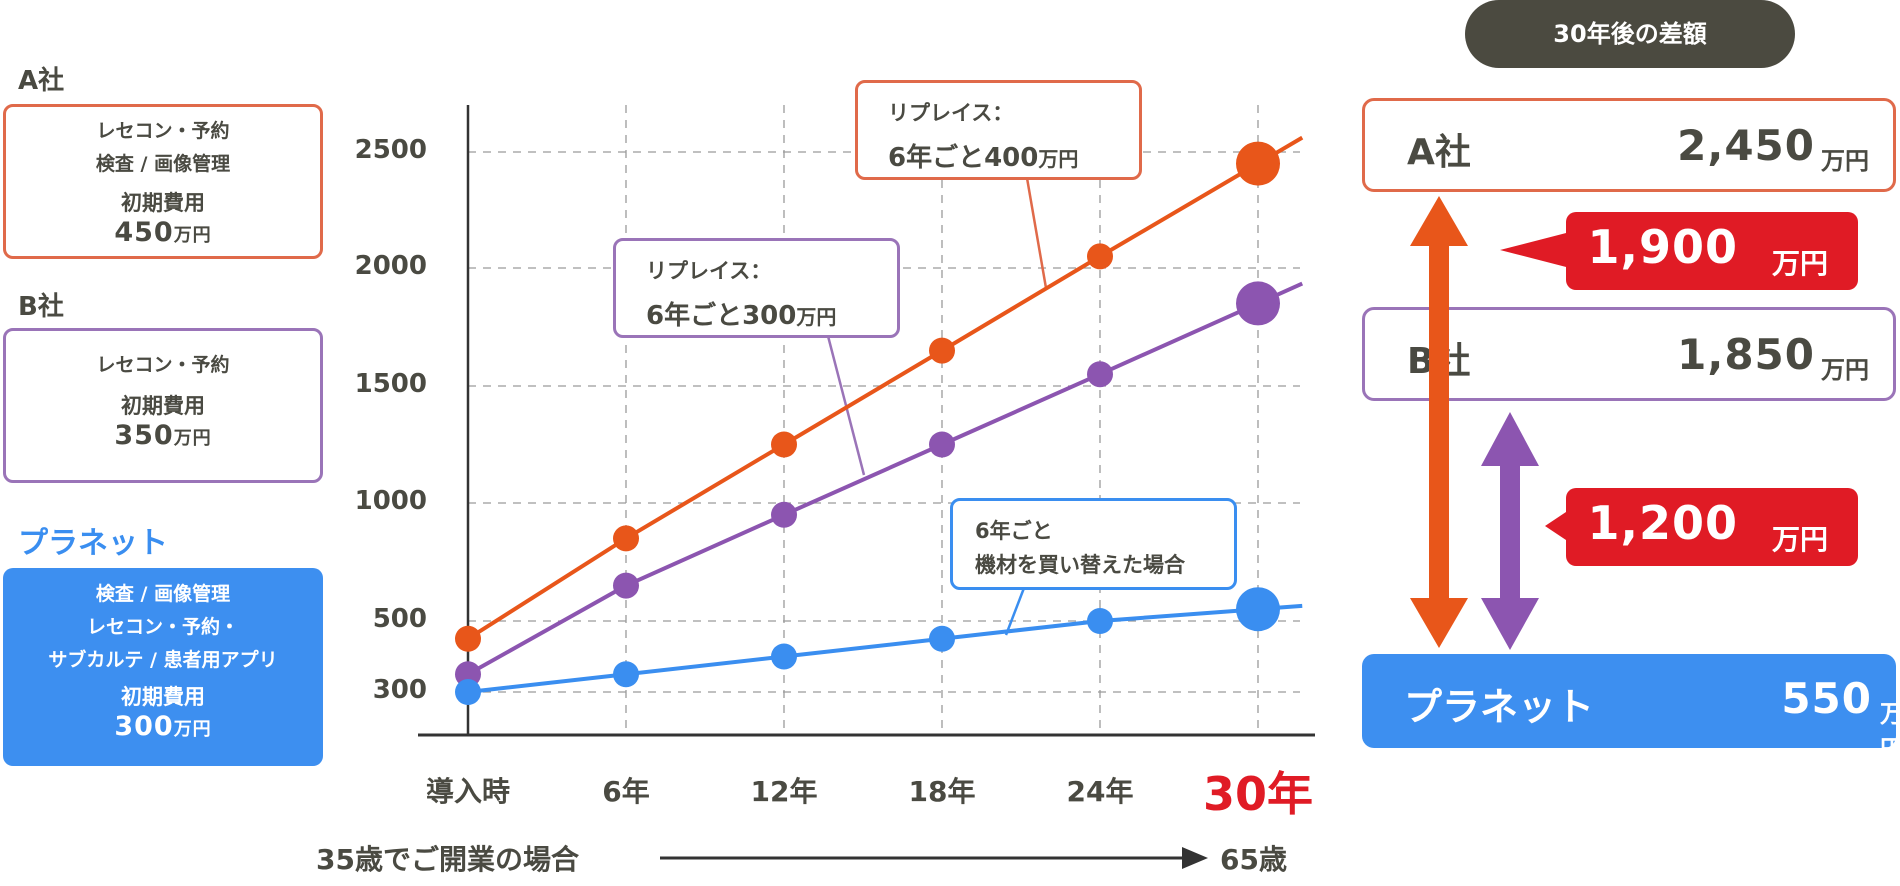 This screenshot has width=1900, height=886. What do you see at coordinates (1826, 698) in the screenshot?
I see `summary-planet-value: 550` at bounding box center [1826, 698].